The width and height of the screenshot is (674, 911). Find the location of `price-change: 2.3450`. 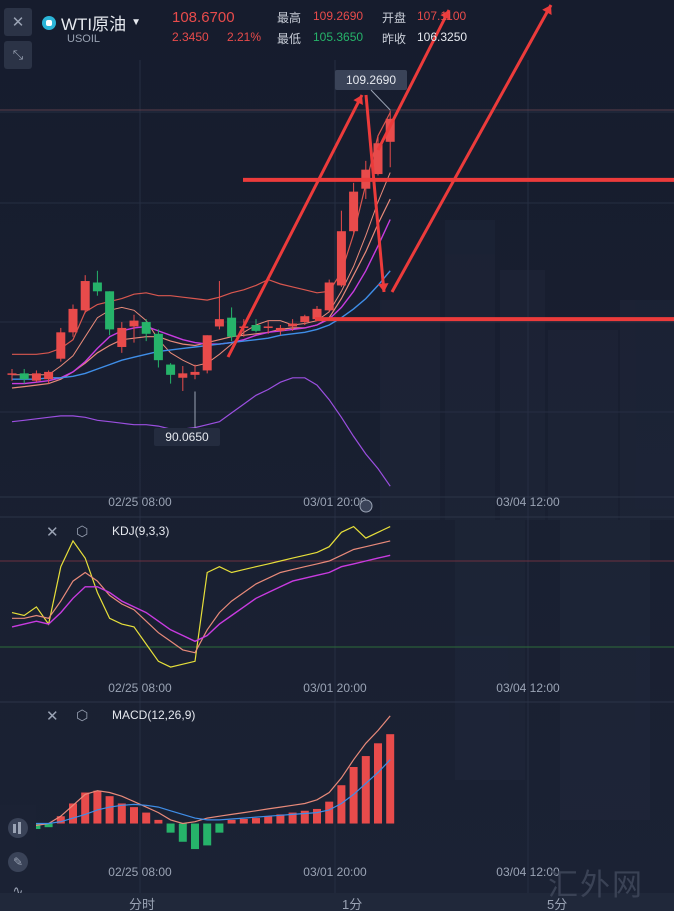

price-change: 2.3450 is located at coordinates (190, 37).